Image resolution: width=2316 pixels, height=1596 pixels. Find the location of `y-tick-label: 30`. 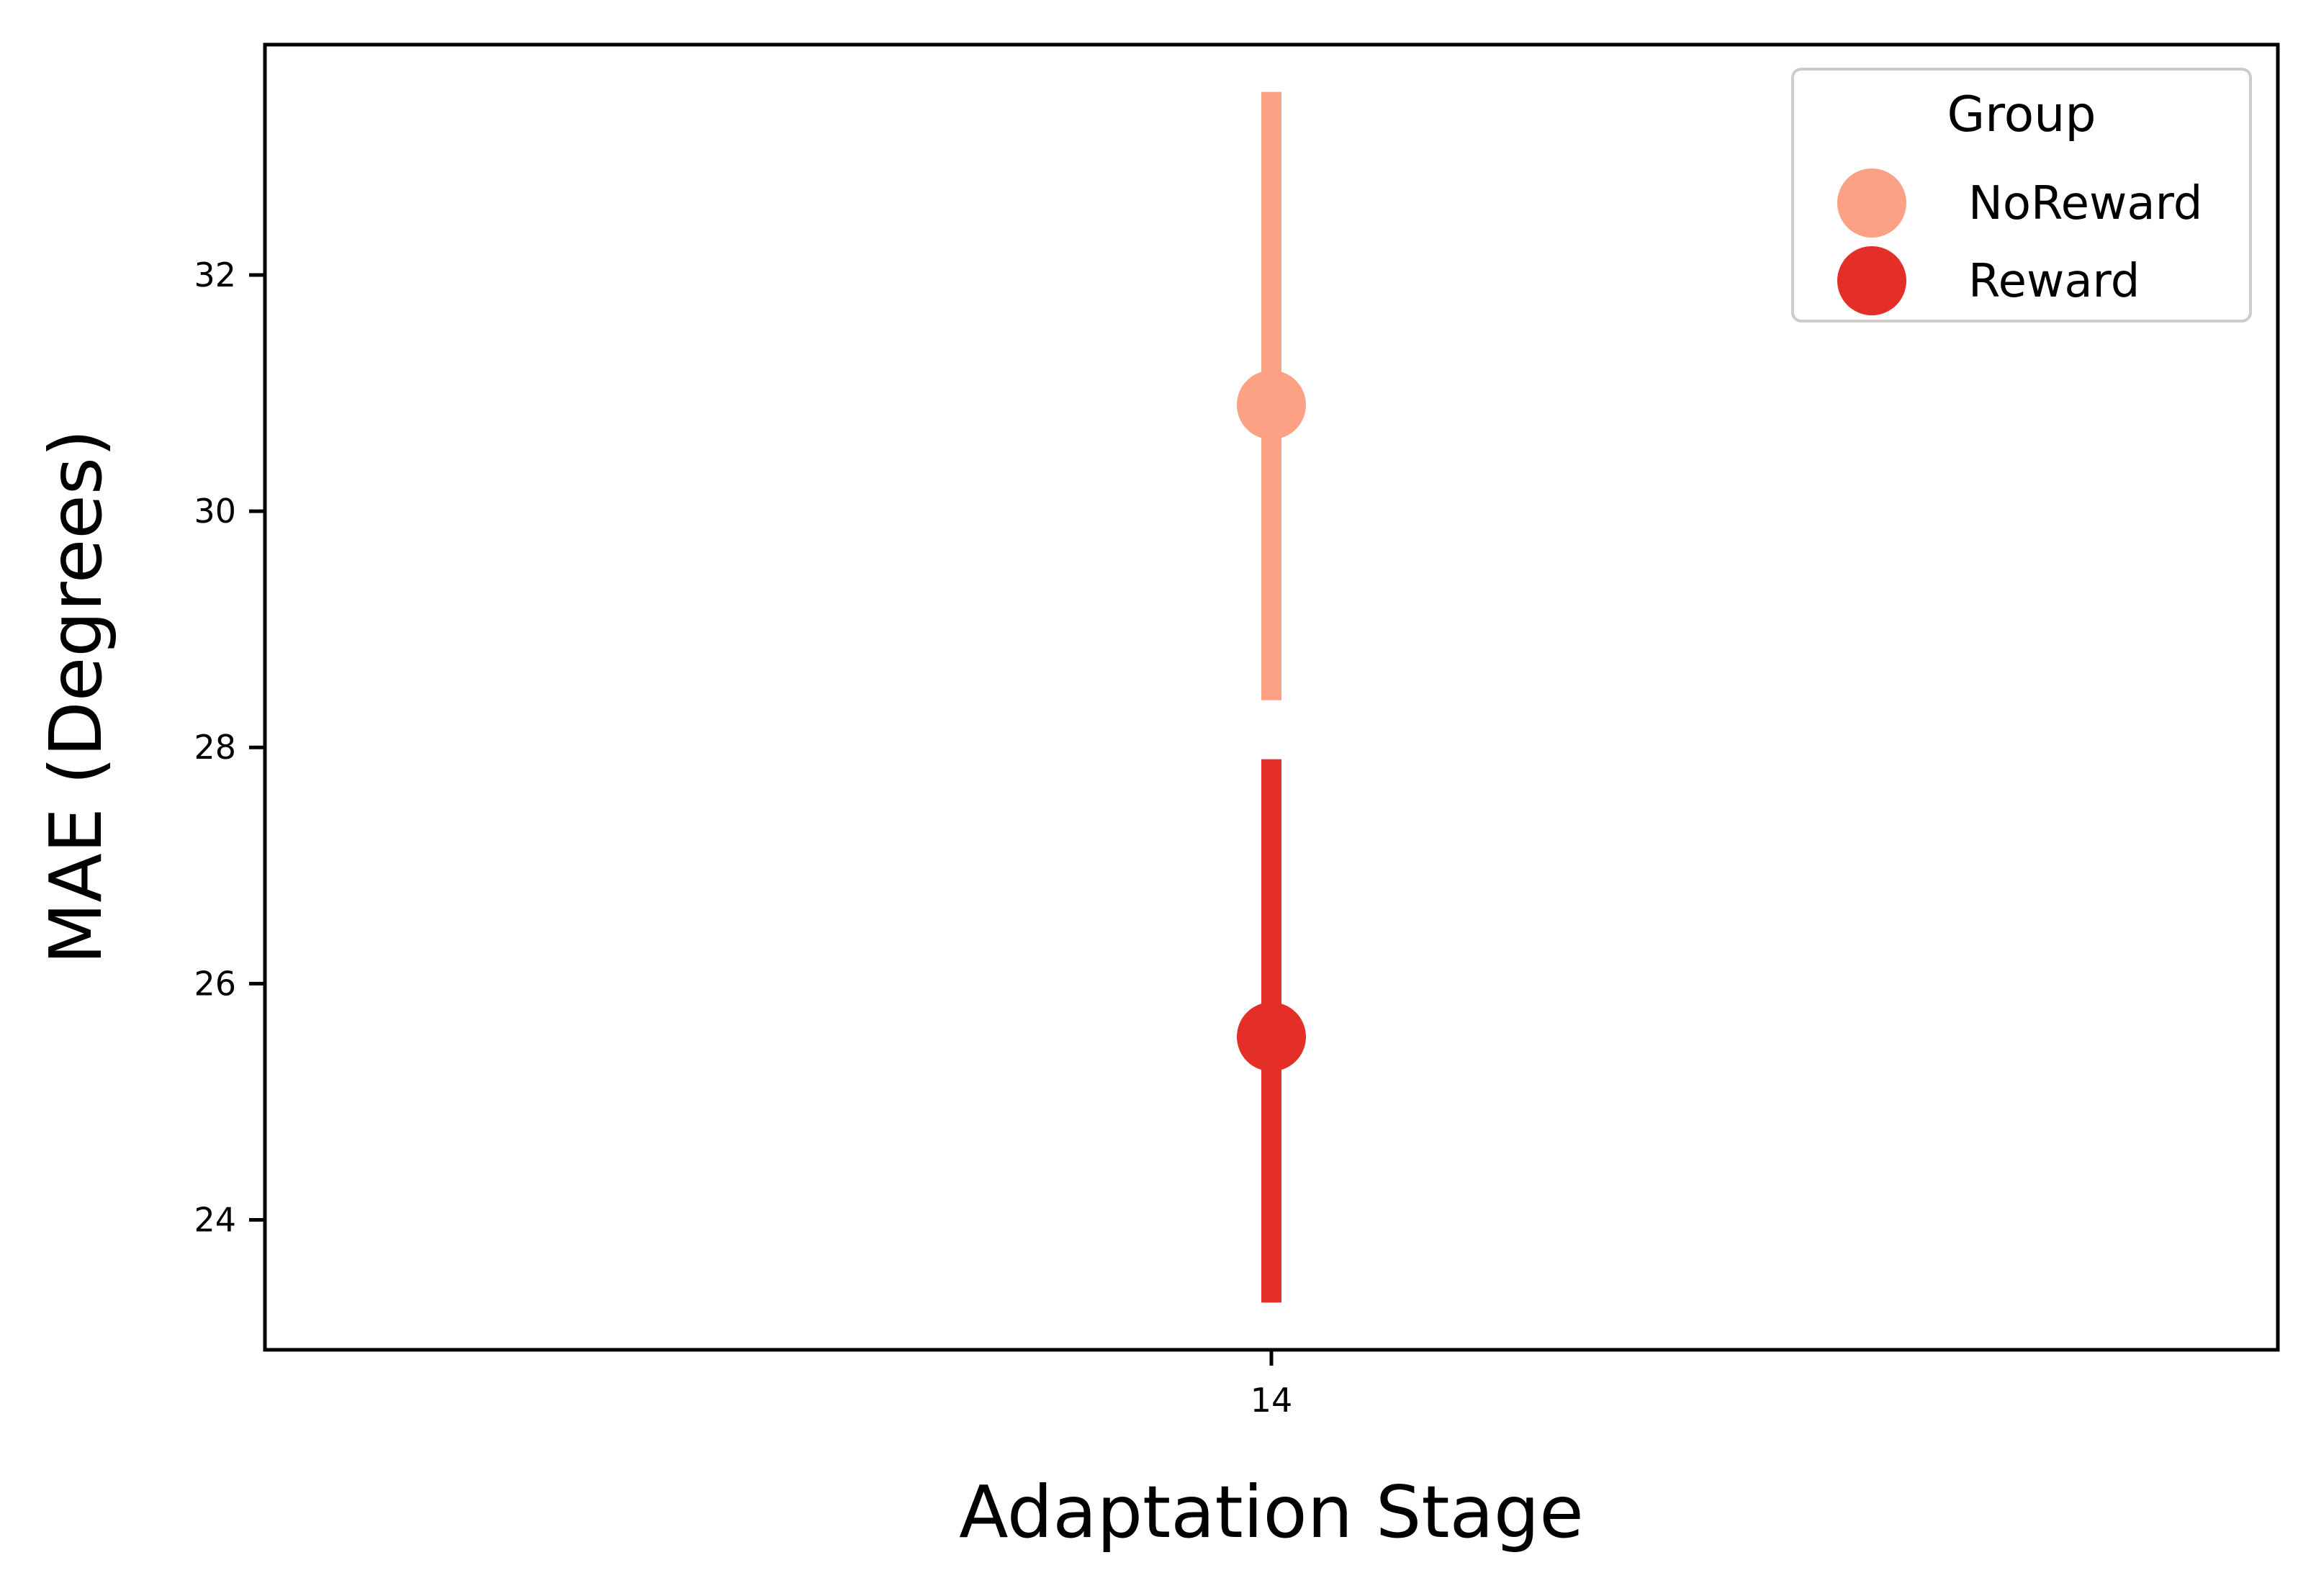

y-tick-label: 30 is located at coordinates (215, 511).